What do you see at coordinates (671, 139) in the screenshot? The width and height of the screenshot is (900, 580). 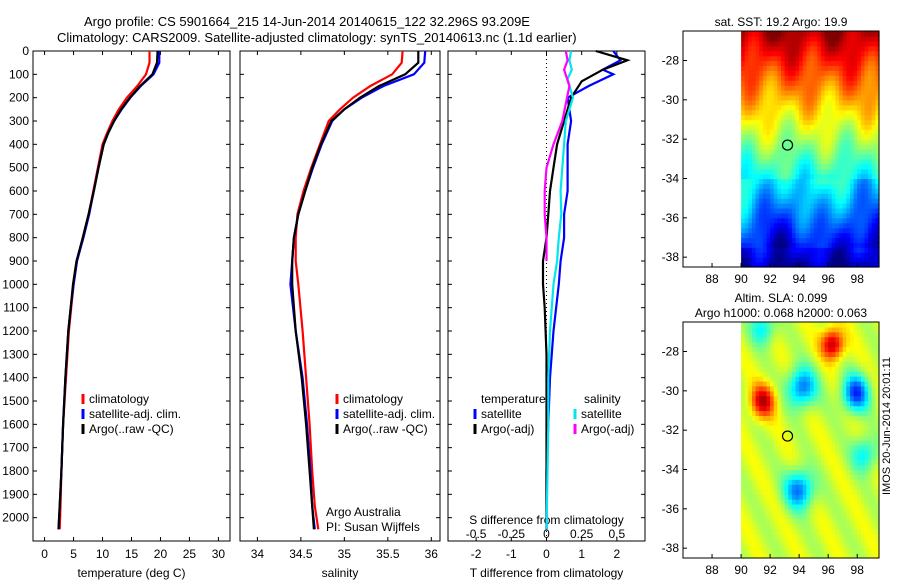 I see `y-tick-label: -32` at bounding box center [671, 139].